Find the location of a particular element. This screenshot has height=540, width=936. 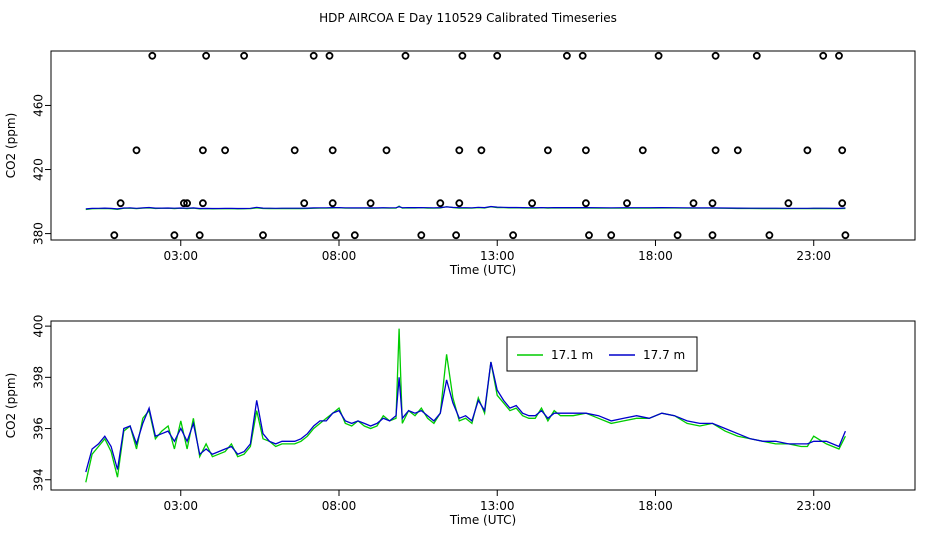

y-tick-label: 460 is located at coordinates (39, 105).